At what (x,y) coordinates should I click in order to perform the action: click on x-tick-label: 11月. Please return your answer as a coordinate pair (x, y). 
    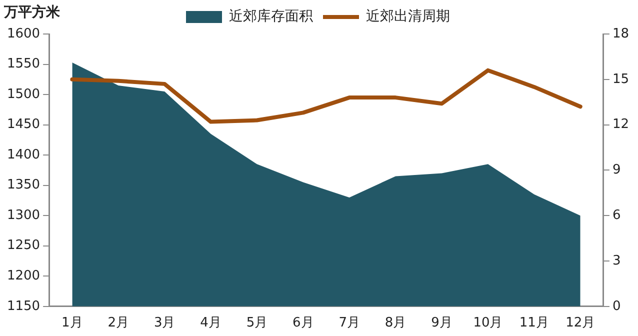
    Looking at the image, I should click on (534, 323).